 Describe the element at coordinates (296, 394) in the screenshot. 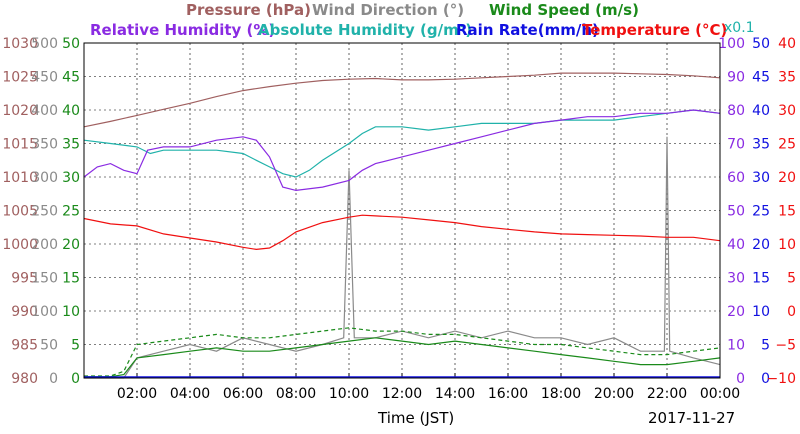

I see `x-tick-label: 08:00` at that location.